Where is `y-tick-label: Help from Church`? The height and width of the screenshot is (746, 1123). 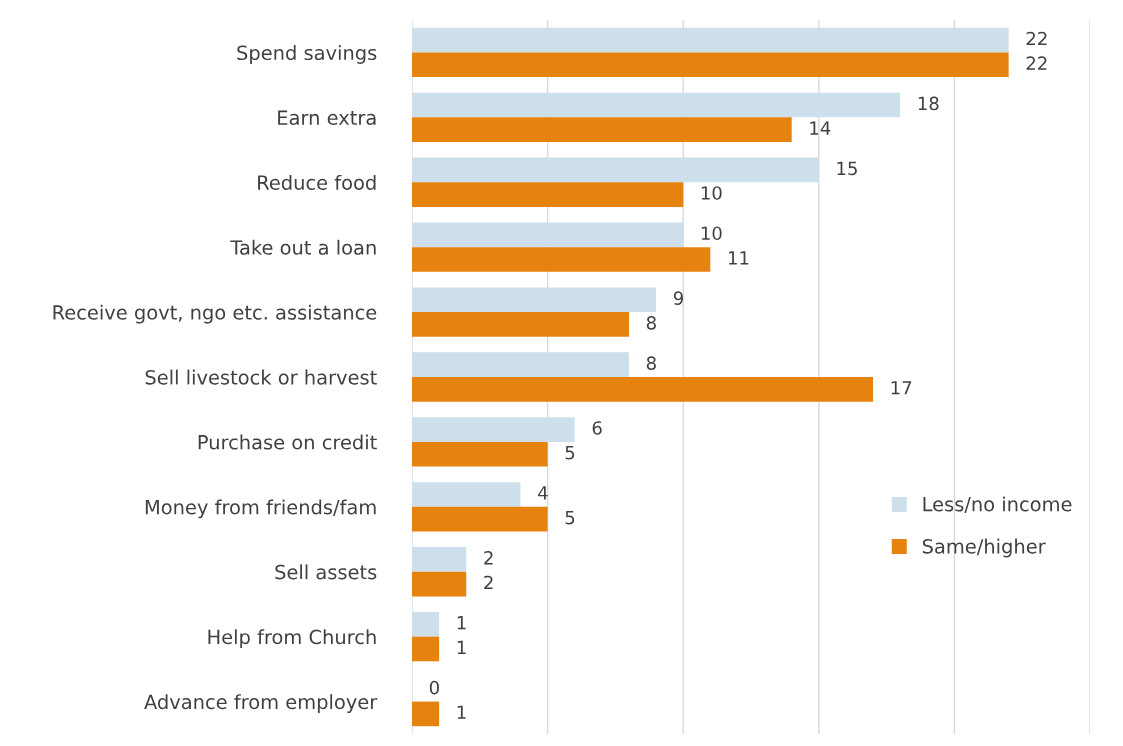 y-tick-label: Help from Church is located at coordinates (292, 639).